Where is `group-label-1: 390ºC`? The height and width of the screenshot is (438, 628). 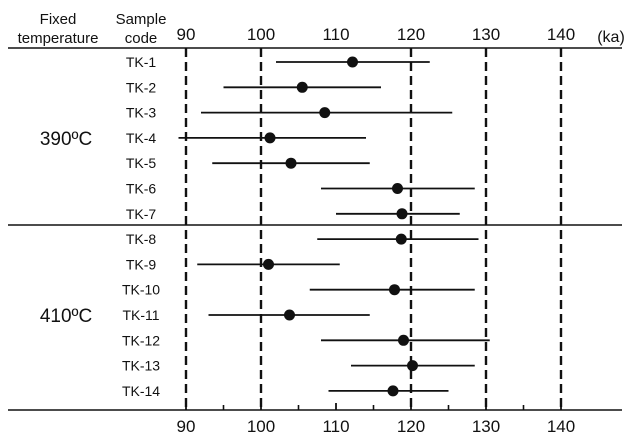
group-label-1: 390ºC is located at coordinates (66, 139).